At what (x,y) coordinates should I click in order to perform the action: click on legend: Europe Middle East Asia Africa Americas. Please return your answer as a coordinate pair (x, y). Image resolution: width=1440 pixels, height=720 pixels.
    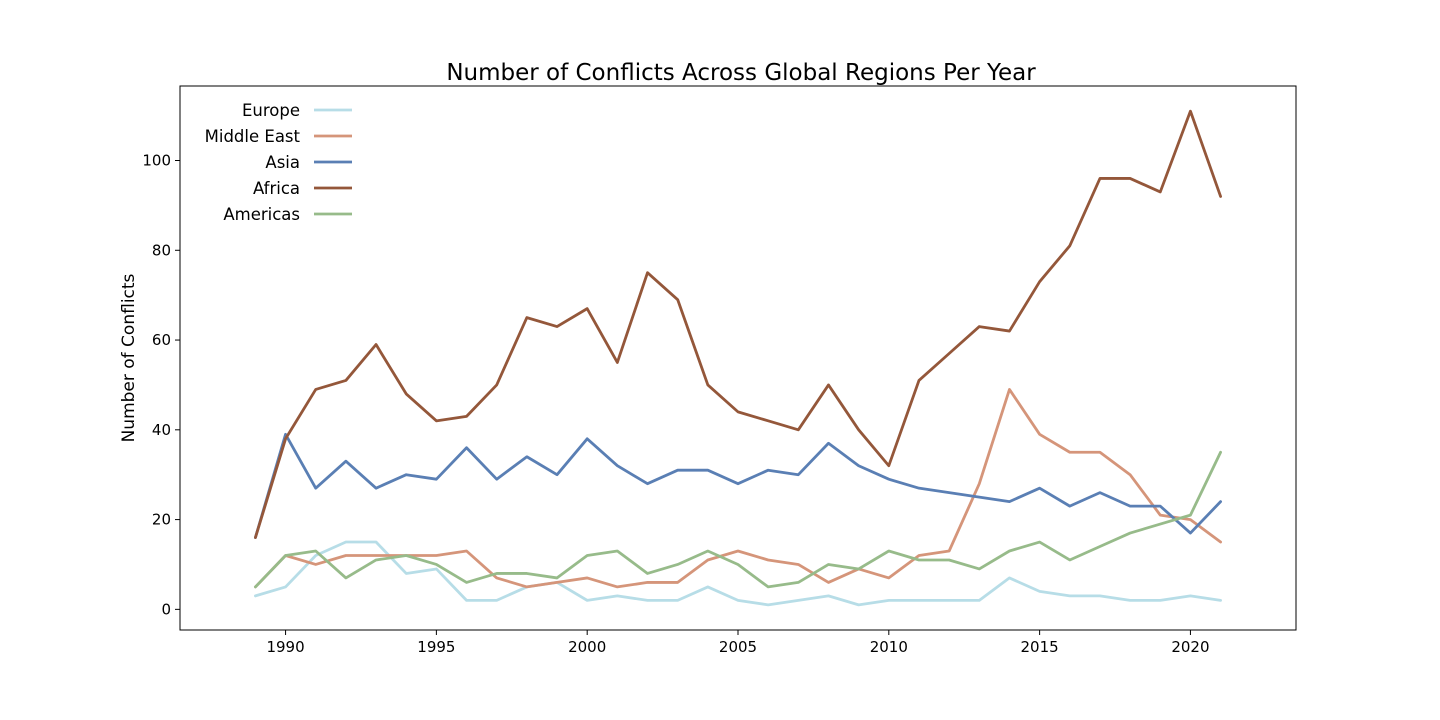
    Looking at the image, I should click on (278, 162).